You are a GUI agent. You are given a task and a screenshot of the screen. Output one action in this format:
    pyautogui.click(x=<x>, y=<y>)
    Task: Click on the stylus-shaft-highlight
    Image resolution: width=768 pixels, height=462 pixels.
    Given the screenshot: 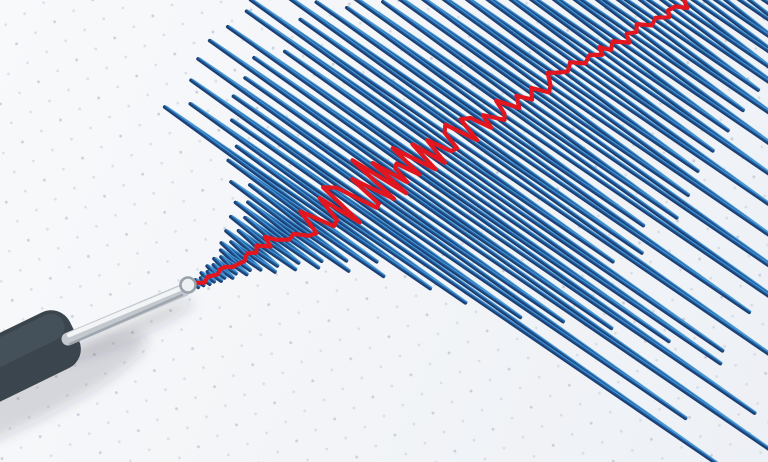 What is the action you would take?
    pyautogui.click(x=126, y=311)
    